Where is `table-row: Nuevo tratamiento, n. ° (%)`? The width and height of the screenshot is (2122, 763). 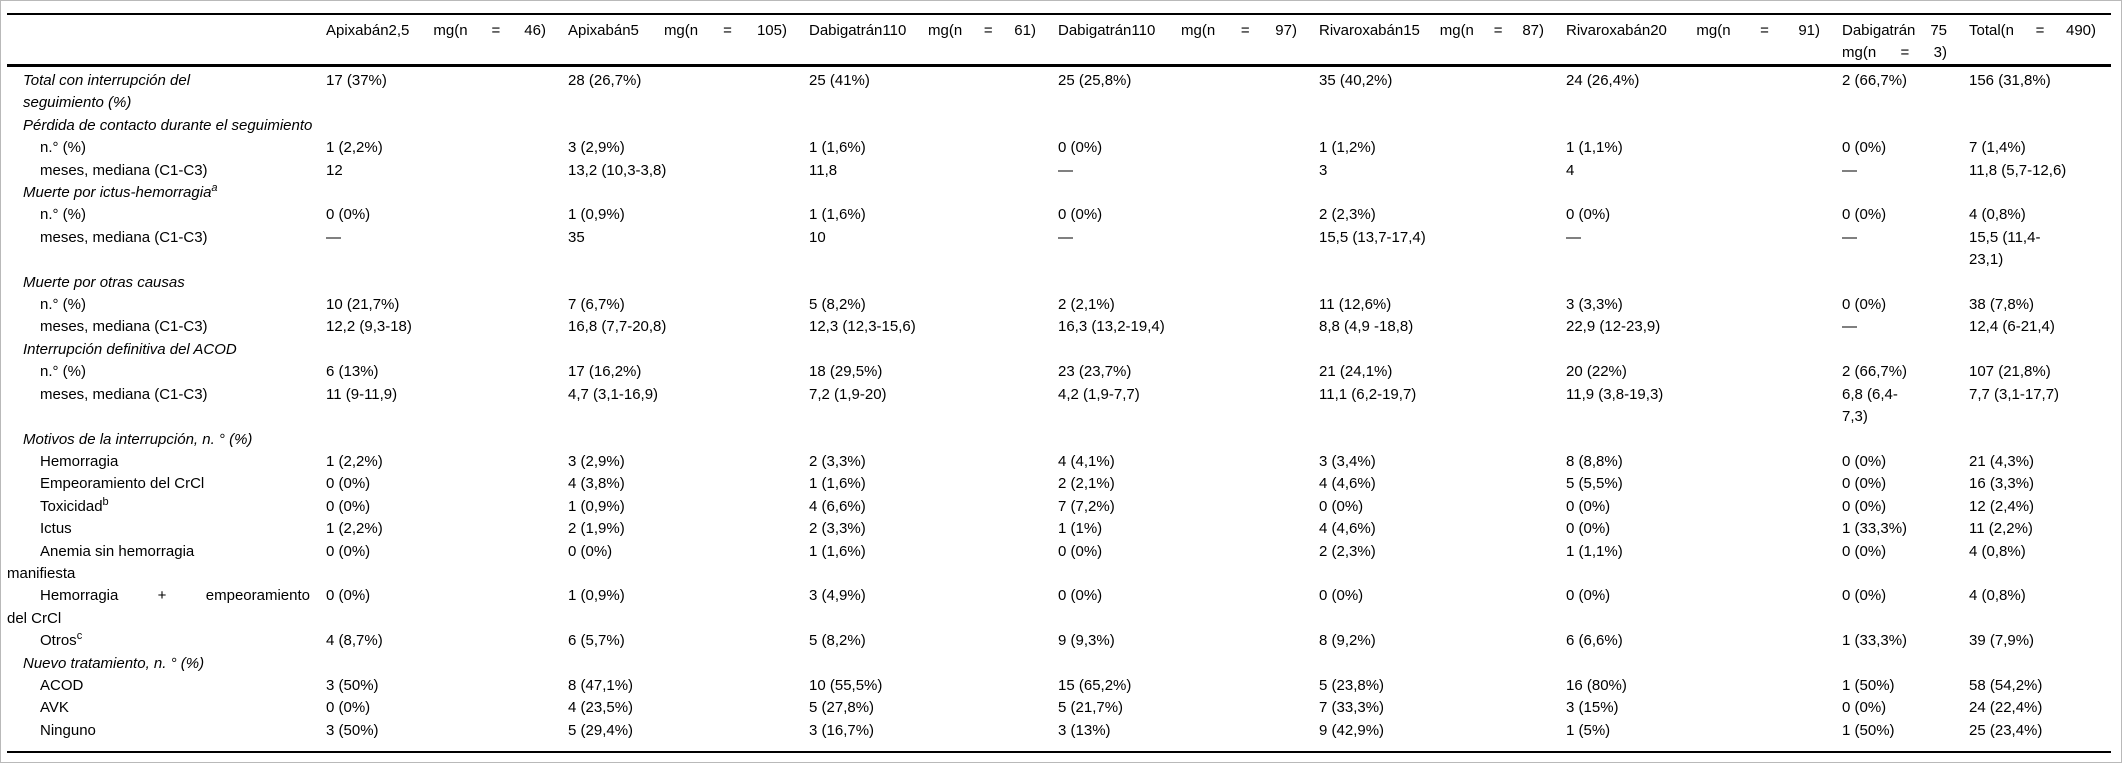 table-row: Nuevo tratamiento, n. ° (%) is located at coordinates (1059, 664).